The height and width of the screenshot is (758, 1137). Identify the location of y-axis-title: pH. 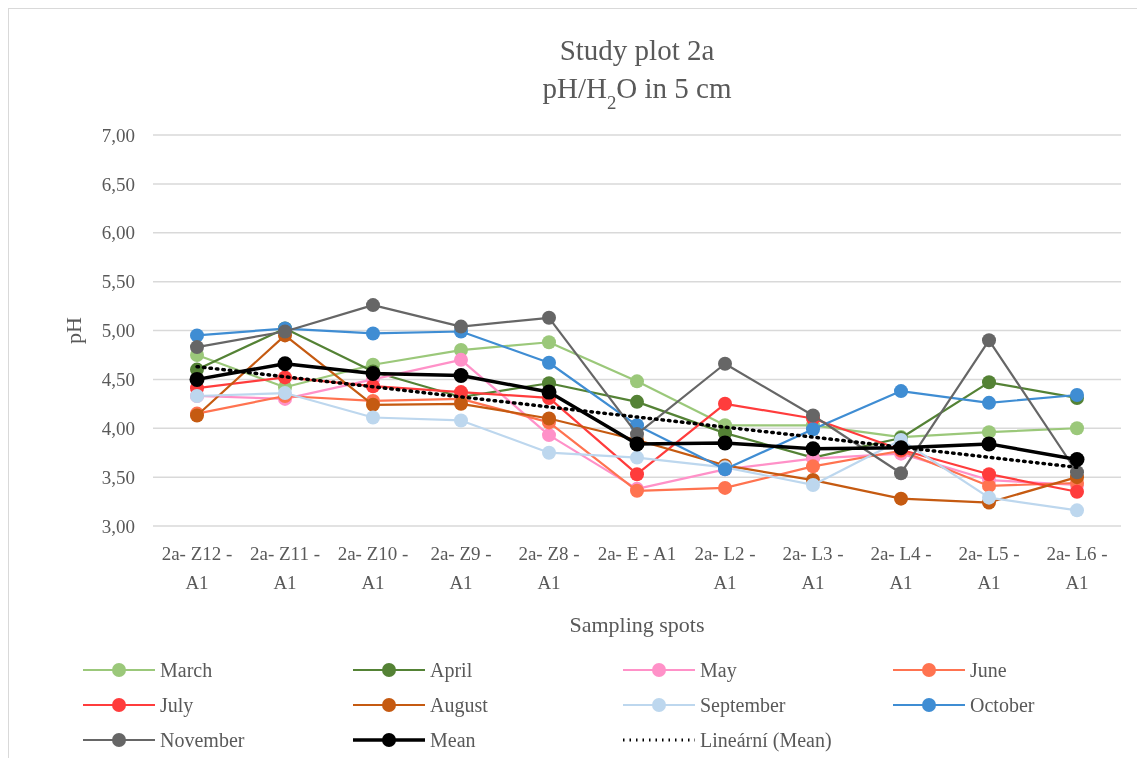
(73, 330).